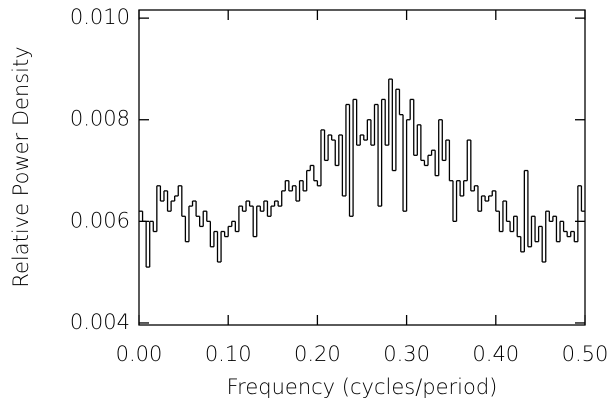  Describe the element at coordinates (585, 354) in the screenshot. I see `x-tick-label: 0.50` at that location.